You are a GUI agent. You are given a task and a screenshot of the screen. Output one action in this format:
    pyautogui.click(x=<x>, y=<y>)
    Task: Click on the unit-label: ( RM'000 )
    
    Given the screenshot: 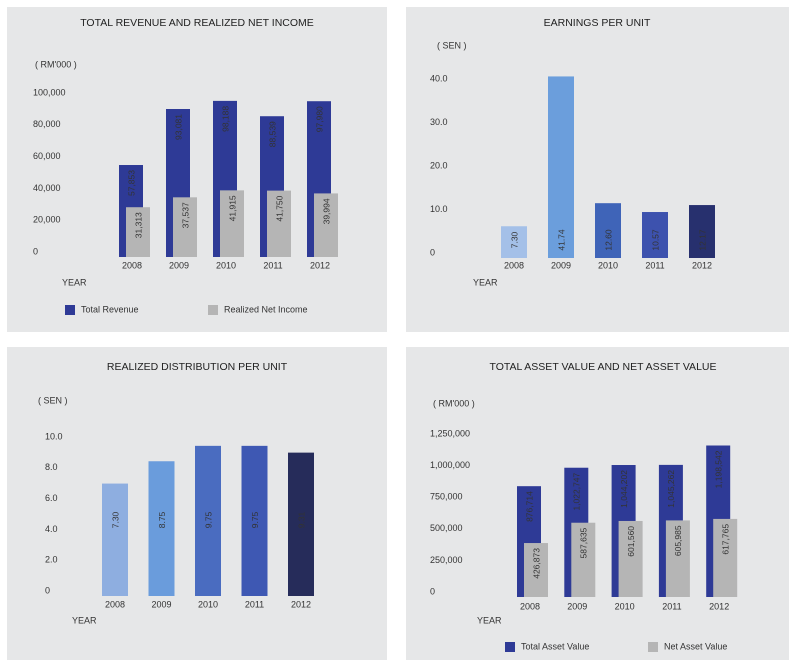 What is the action you would take?
    pyautogui.click(x=454, y=403)
    